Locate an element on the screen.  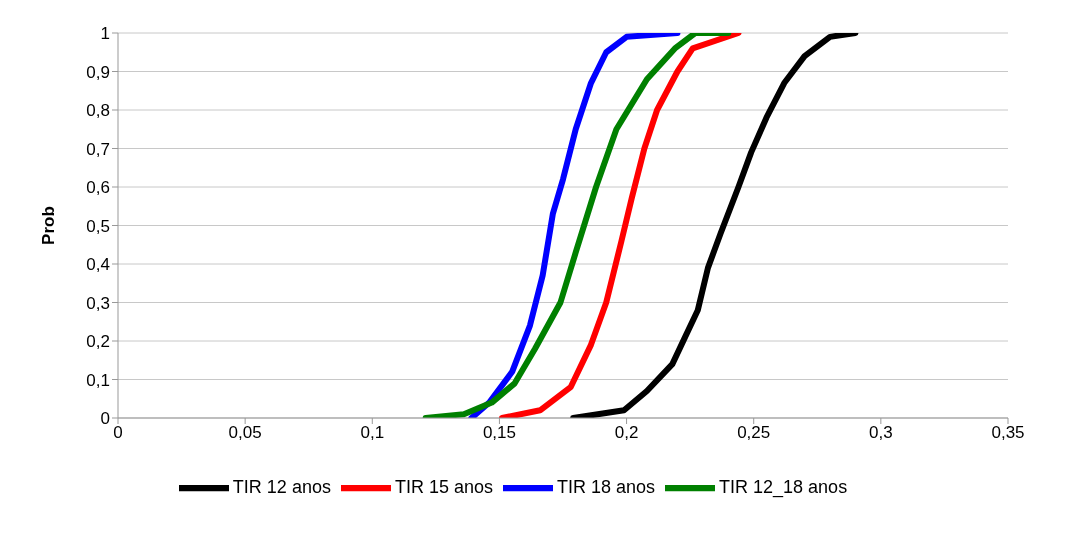
x-tick-label: 0,1 is located at coordinates (372, 433).